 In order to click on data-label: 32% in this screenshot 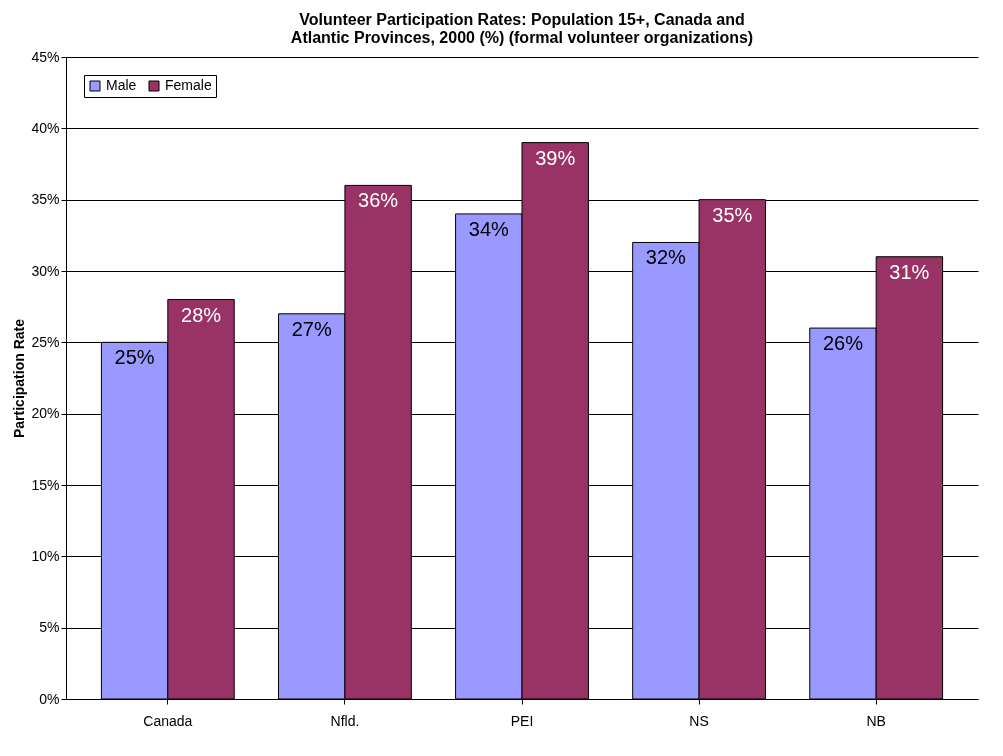, I will do `click(666, 257)`.